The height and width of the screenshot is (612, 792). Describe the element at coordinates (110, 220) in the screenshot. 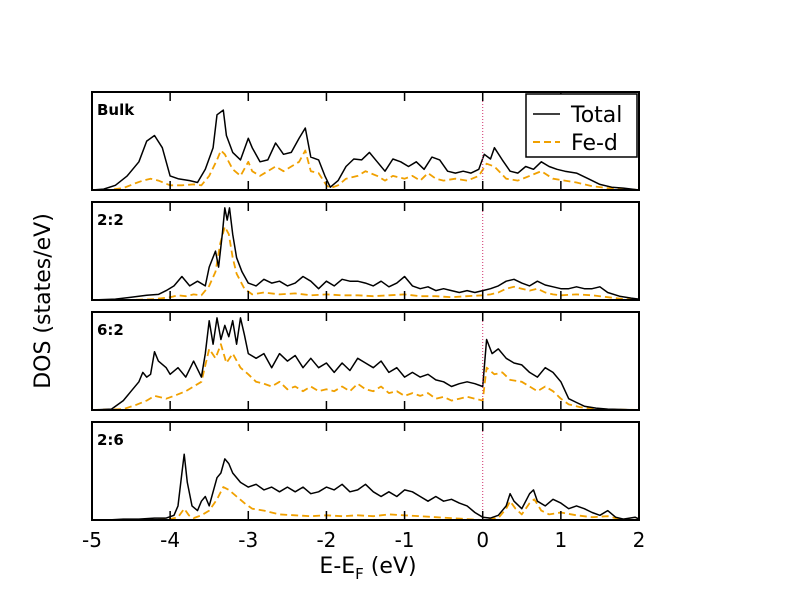

I see `panel-label: 2:2` at that location.